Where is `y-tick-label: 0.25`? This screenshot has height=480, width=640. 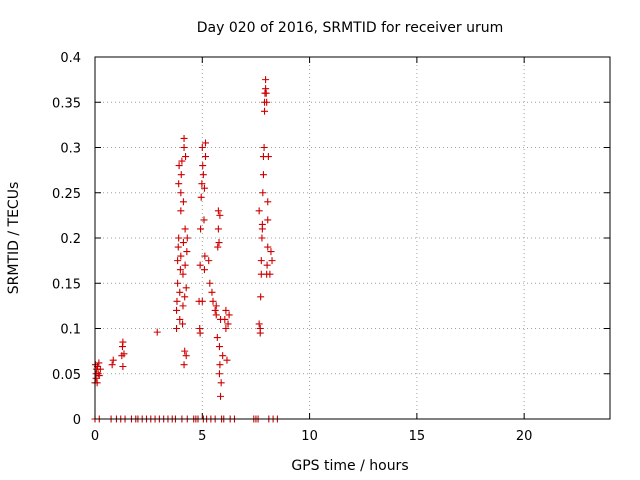
y-tick-label: 0.25 is located at coordinates (66, 194).